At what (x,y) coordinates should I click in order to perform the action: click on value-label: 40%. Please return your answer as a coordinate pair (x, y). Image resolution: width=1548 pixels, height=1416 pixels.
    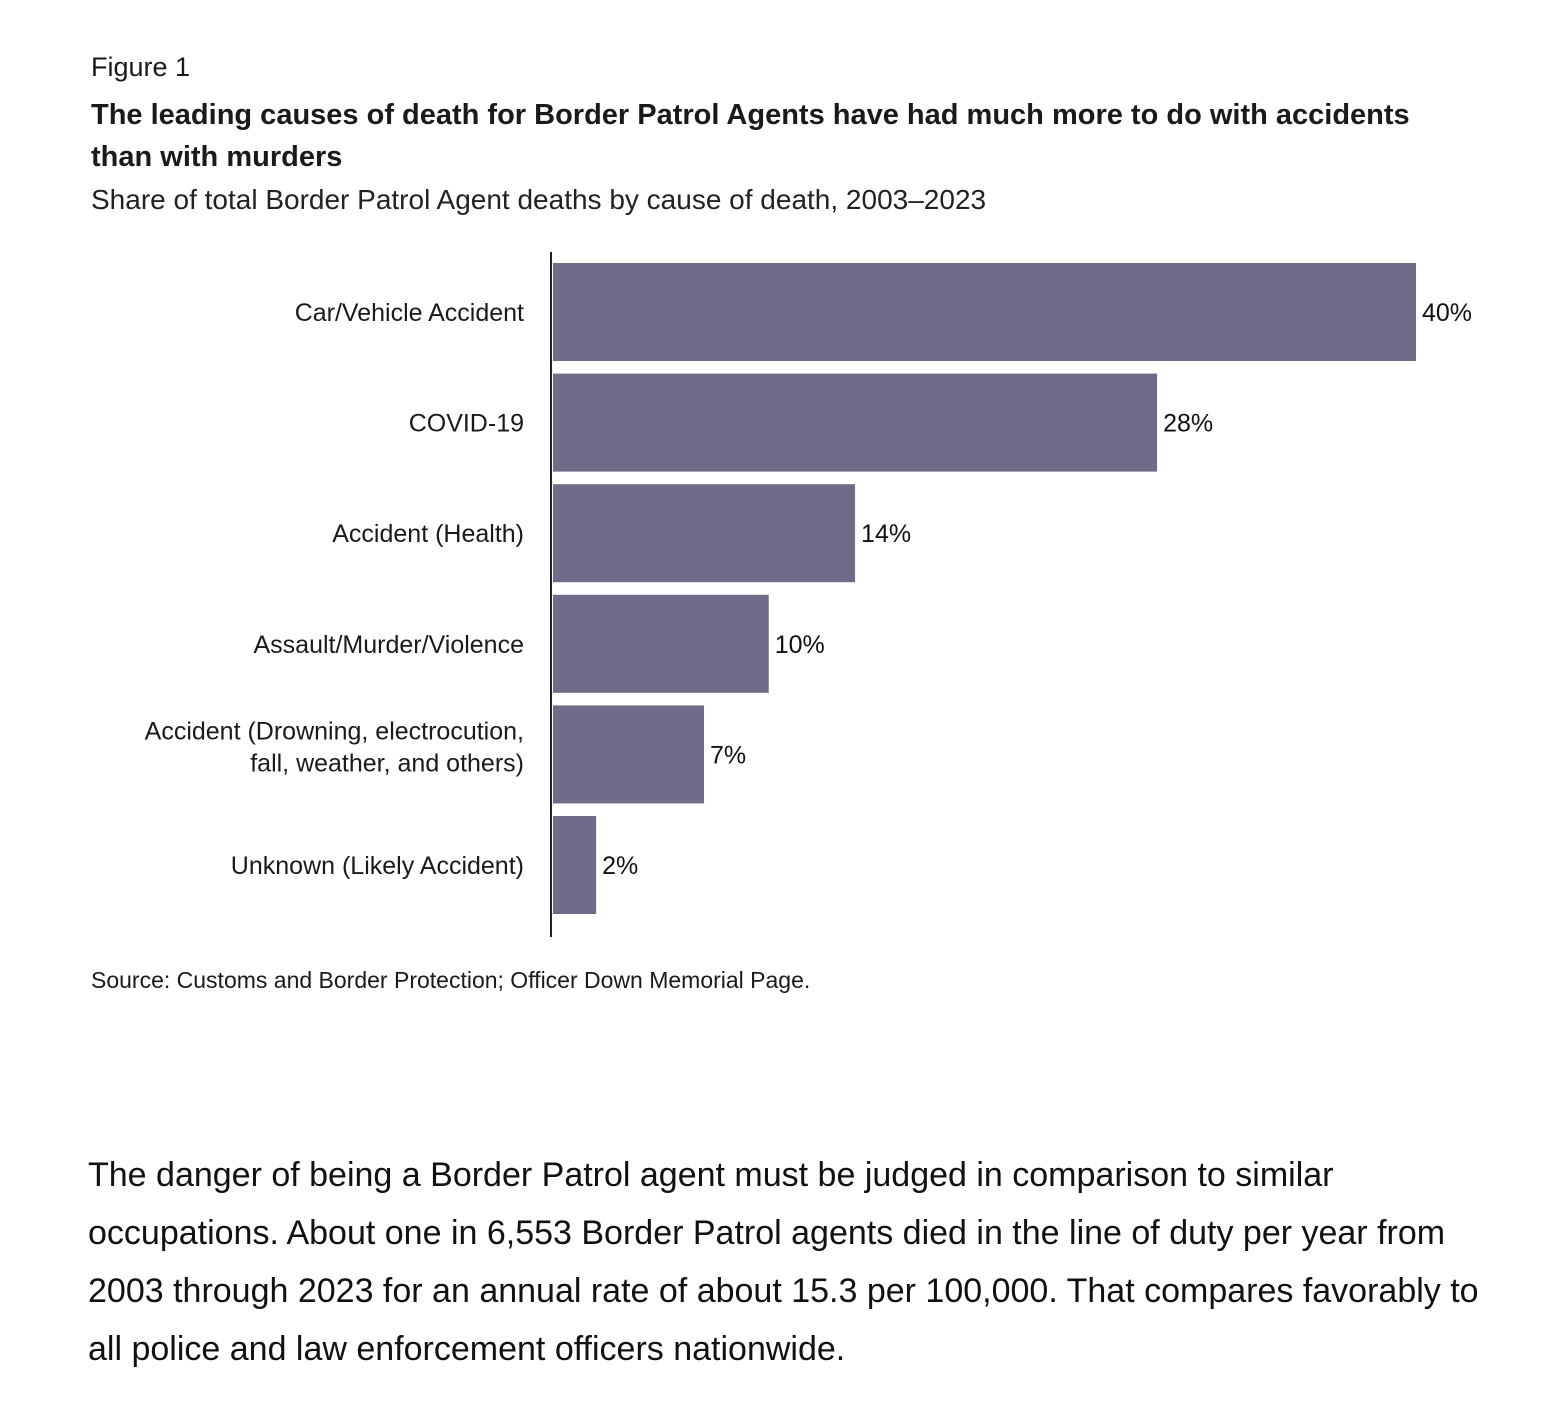
    Looking at the image, I should click on (1447, 313).